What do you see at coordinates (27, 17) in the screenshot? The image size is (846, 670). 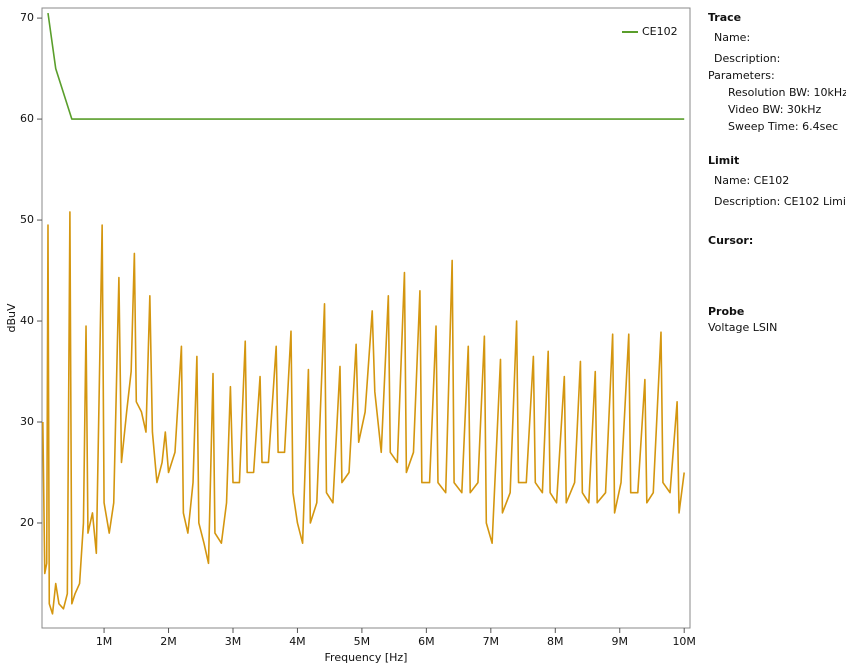 I see `y-tick-label: 70` at bounding box center [27, 17].